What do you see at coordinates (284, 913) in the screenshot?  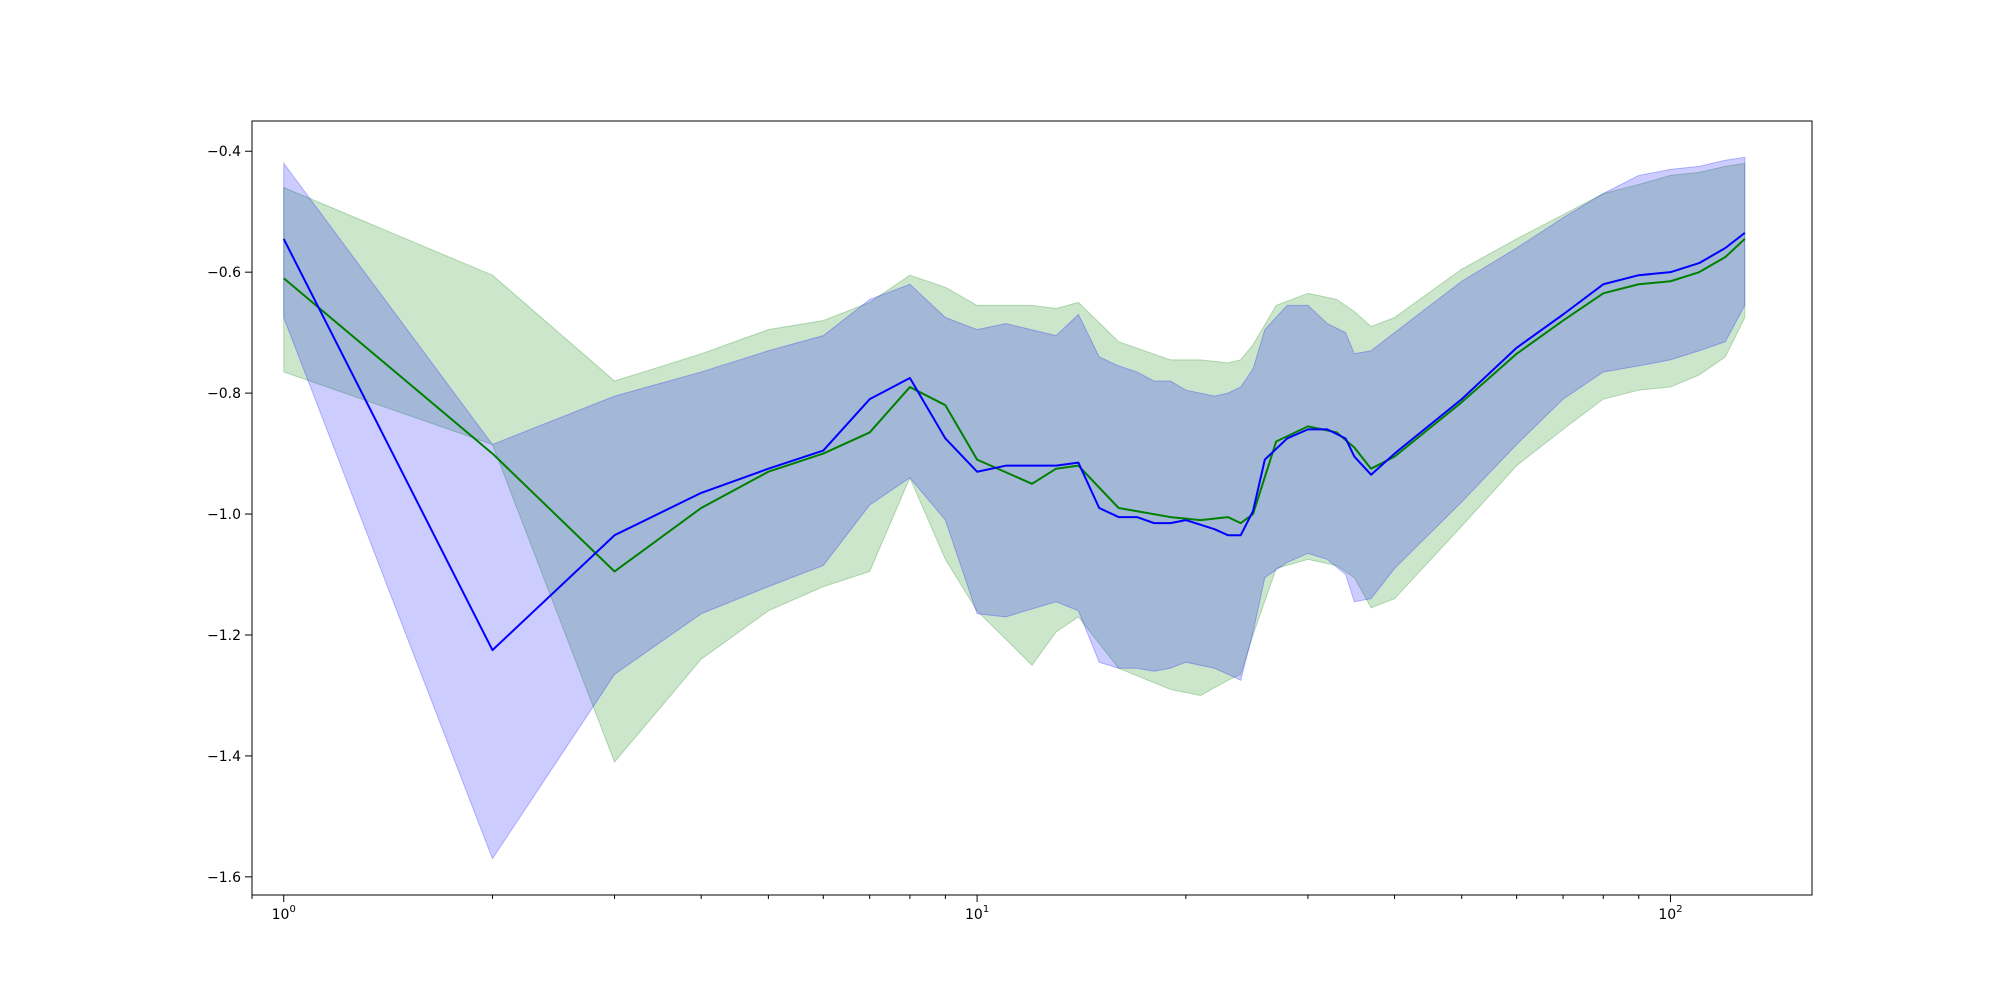 I see `x-tick-label: 10⁰` at bounding box center [284, 913].